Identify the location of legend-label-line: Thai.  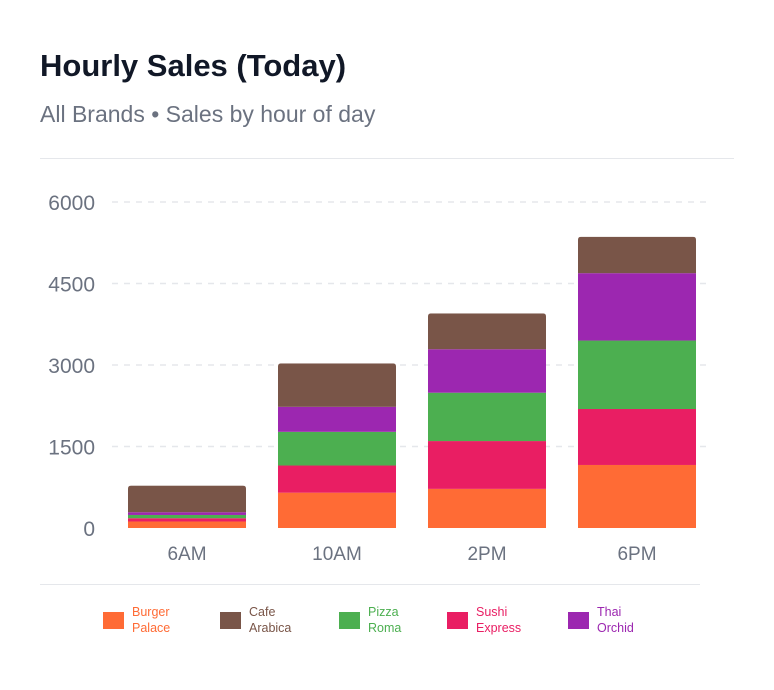
(609, 612).